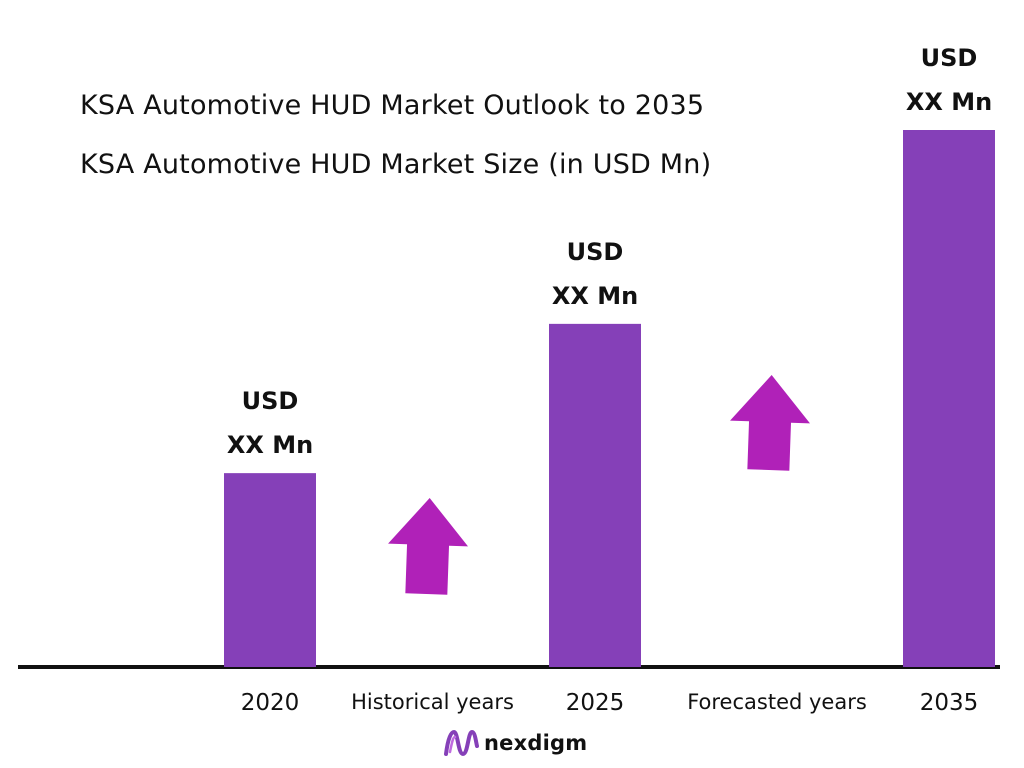  Describe the element at coordinates (270, 703) in the screenshot. I see `x-tick-label-2020: 2020` at that location.